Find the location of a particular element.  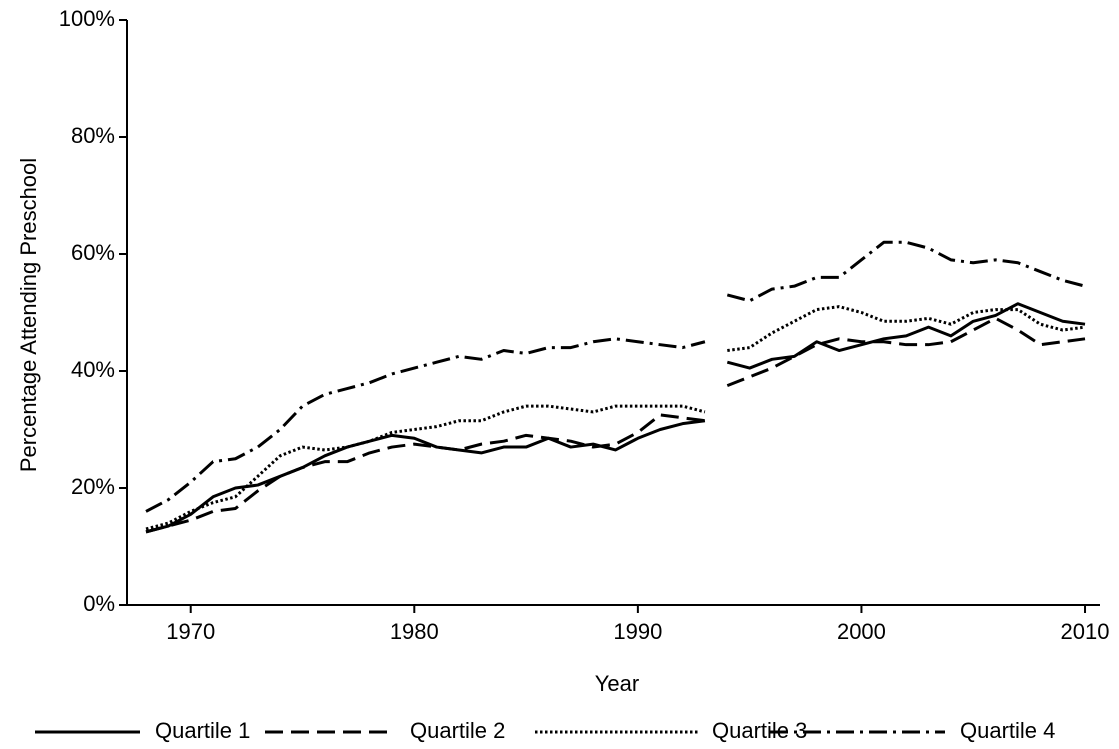

legend-label: Quartile 4 is located at coordinates (1007, 730).